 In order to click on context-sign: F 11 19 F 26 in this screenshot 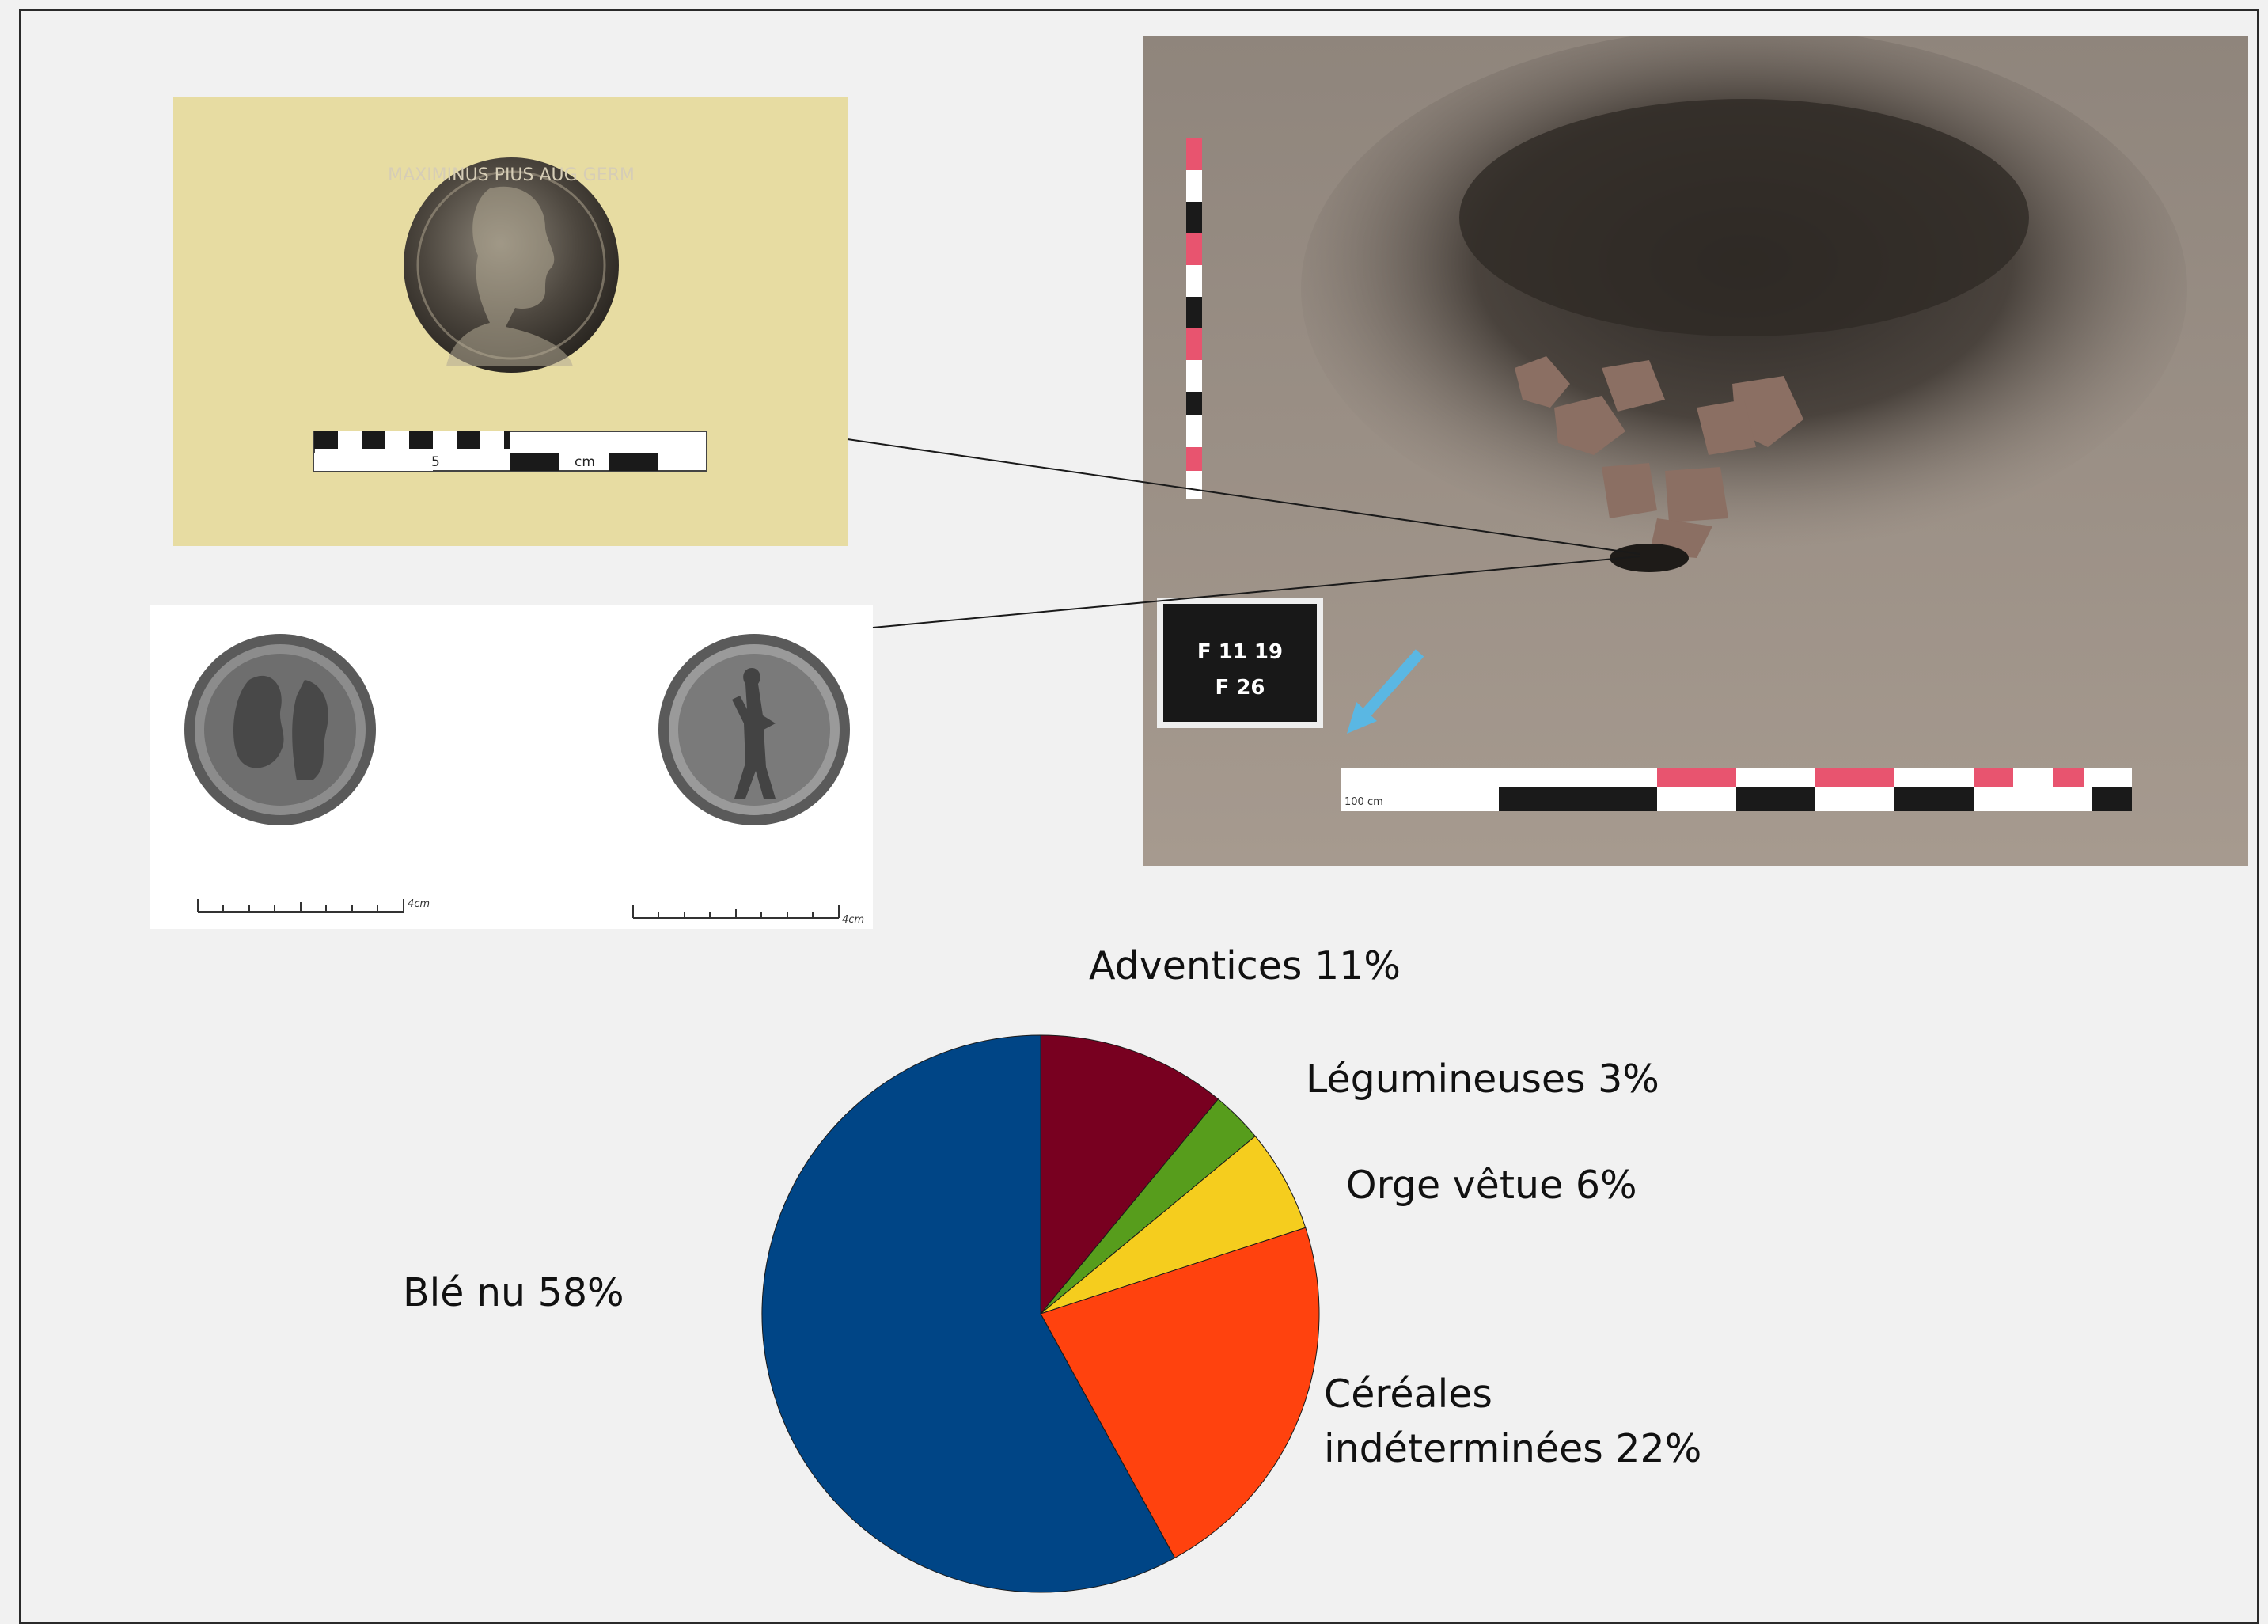, I will do `click(1240, 663)`.